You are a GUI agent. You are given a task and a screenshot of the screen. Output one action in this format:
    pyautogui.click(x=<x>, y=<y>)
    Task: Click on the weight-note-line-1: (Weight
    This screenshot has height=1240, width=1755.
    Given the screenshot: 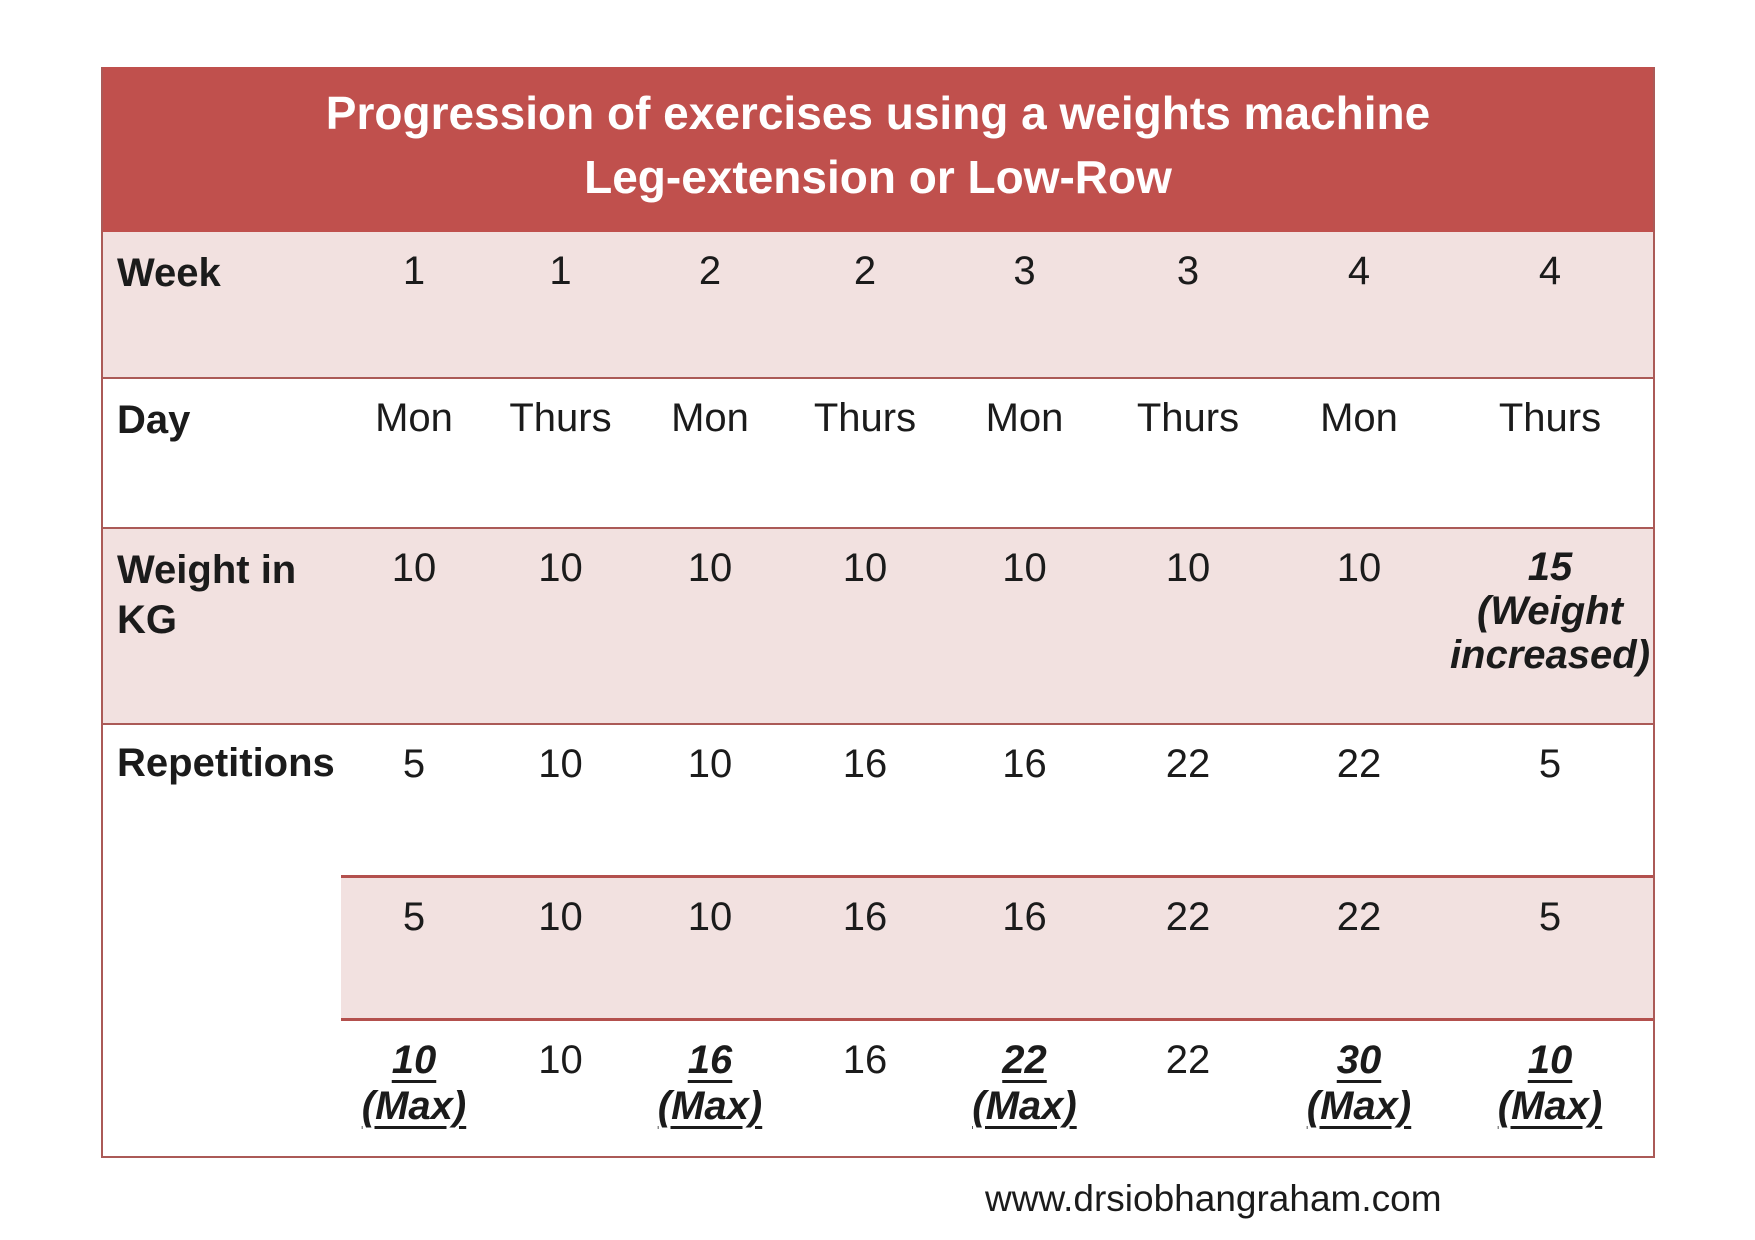 What is the action you would take?
    pyautogui.click(x=1550, y=611)
    